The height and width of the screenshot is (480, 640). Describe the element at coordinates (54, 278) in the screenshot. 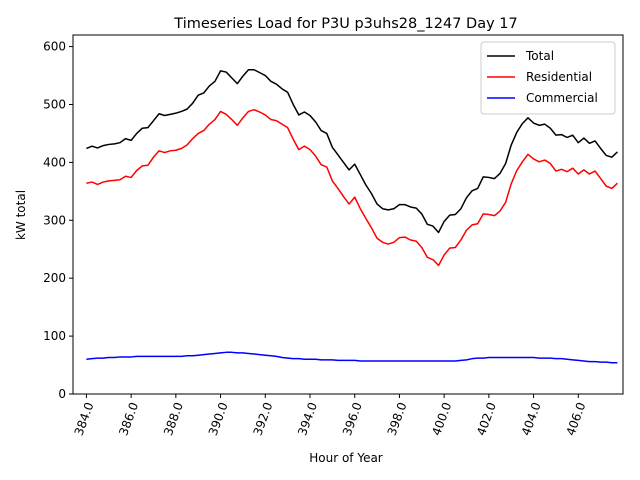

I see `y-tick-label: 200` at that location.